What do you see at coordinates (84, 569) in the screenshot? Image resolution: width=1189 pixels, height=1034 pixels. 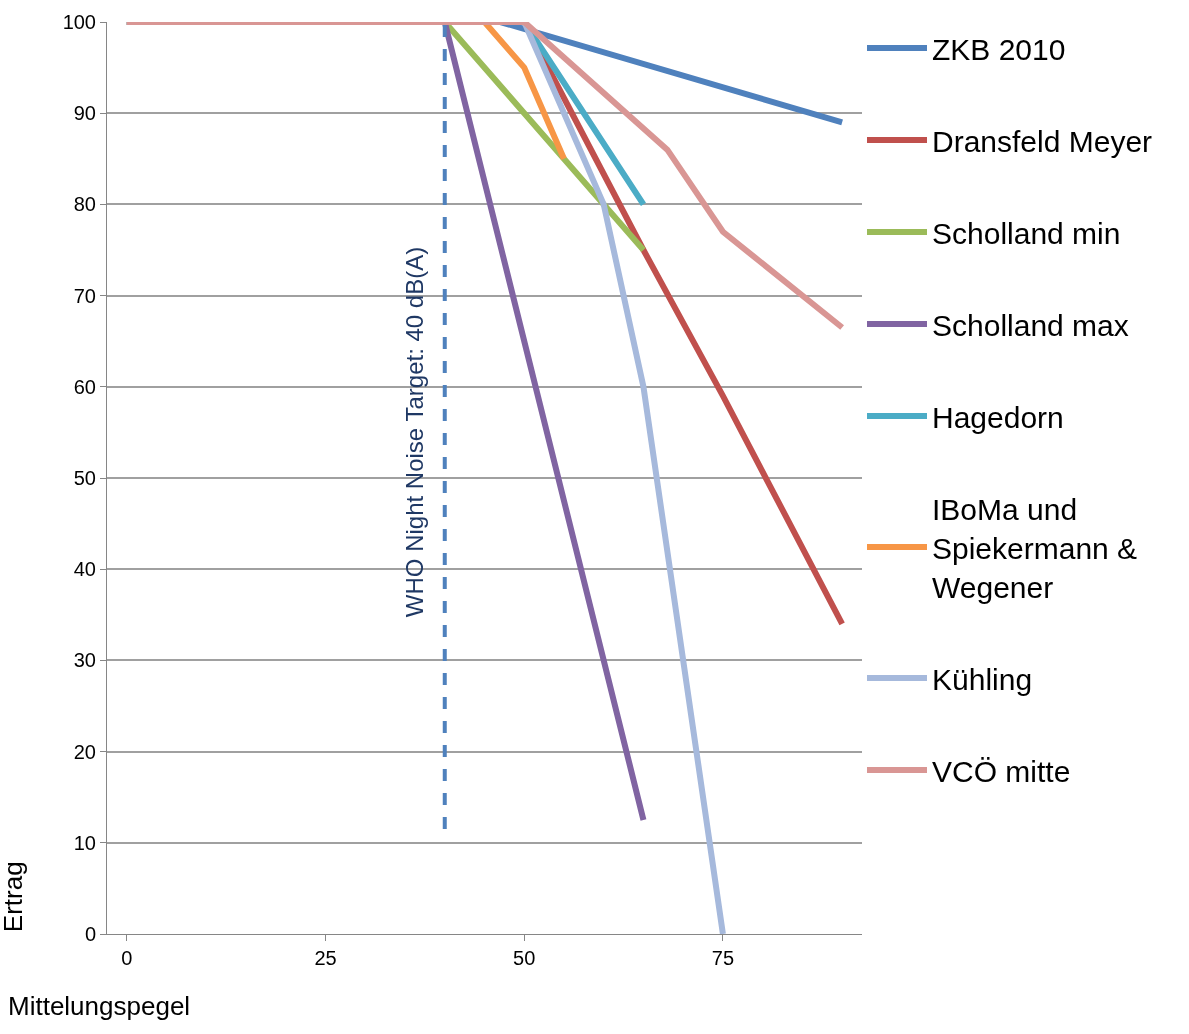 I see `y-tick-label: 40` at bounding box center [84, 569].